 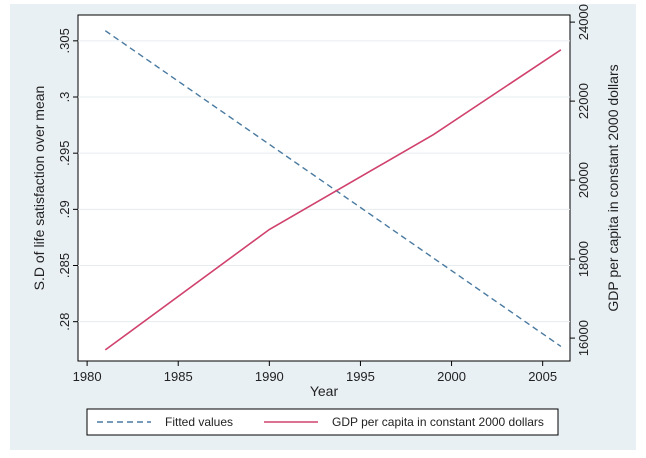 What do you see at coordinates (324, 391) in the screenshot?
I see `x-axis-title: Year` at bounding box center [324, 391].